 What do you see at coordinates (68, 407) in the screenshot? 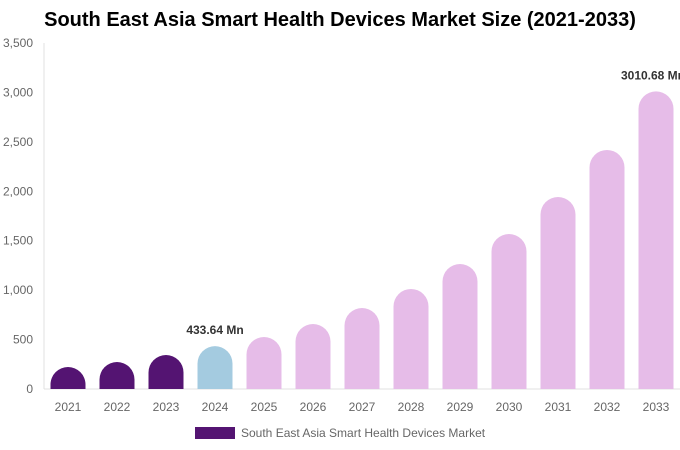
I see `x-tick-label: 2021` at bounding box center [68, 407].